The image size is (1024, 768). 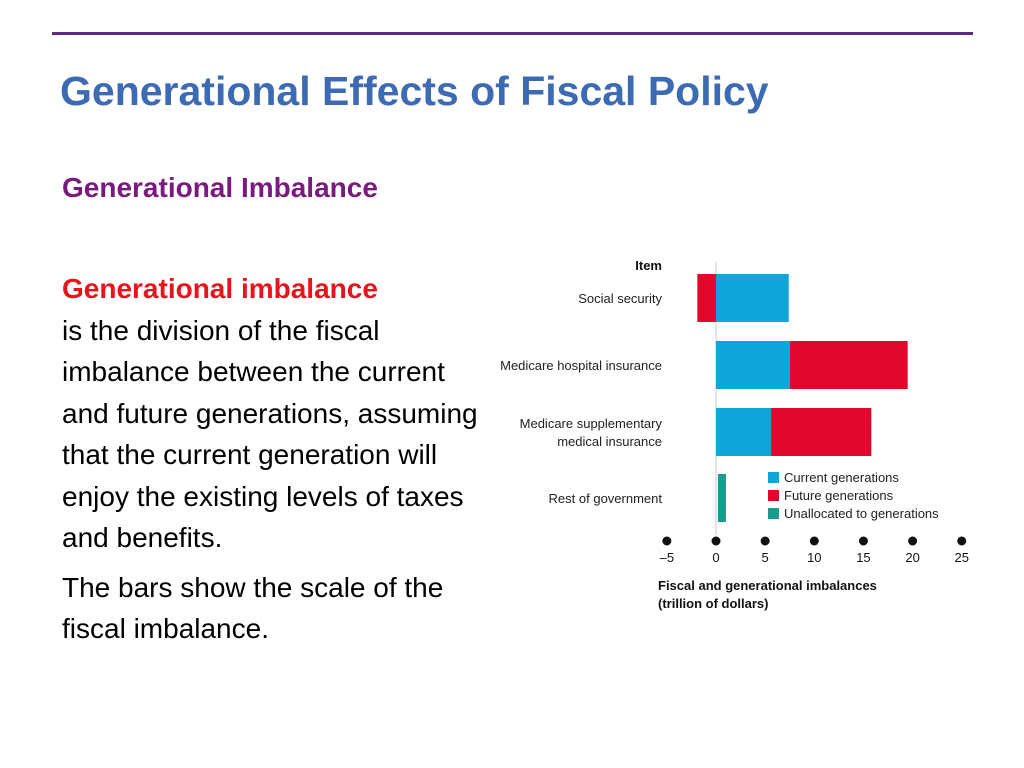 I want to click on x-tick-label: 10, so click(x=814, y=557).